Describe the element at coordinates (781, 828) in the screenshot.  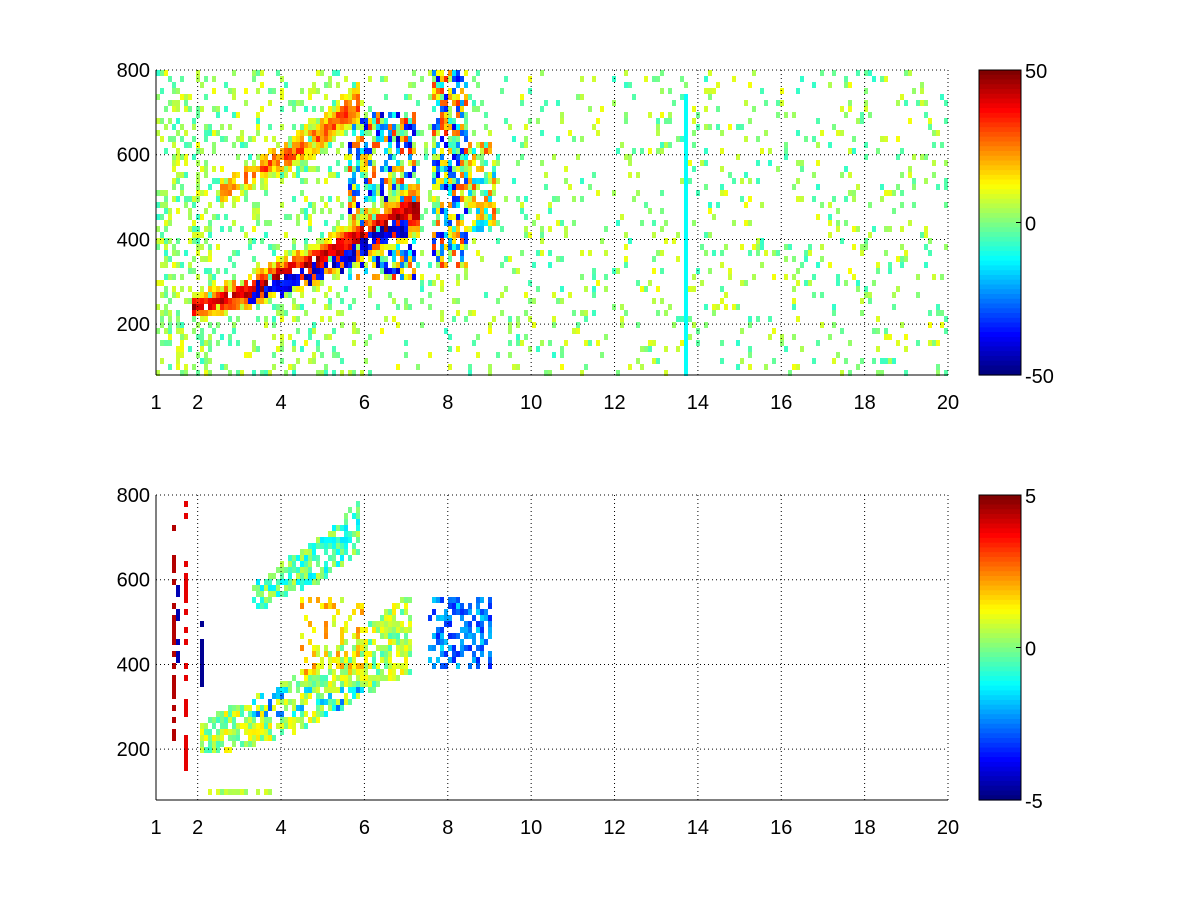
I see `x-tick-label: 16` at that location.